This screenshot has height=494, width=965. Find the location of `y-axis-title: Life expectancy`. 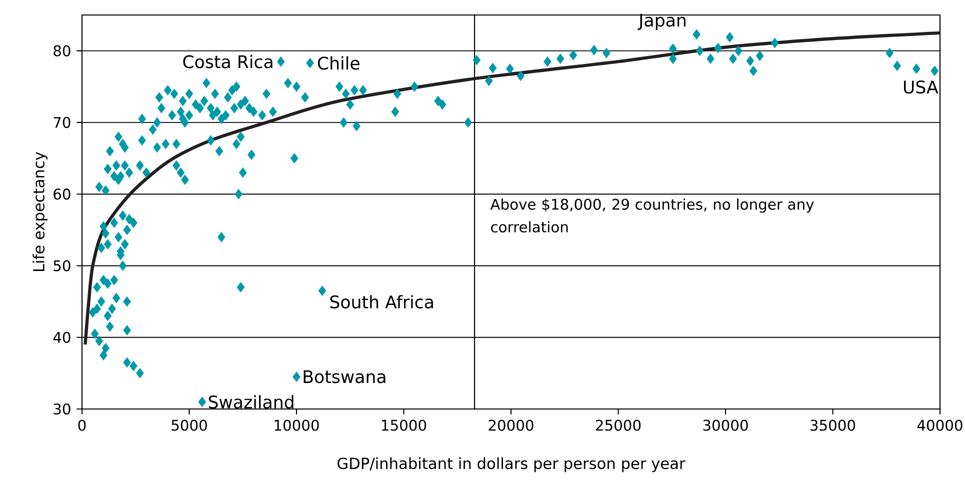

y-axis-title: Life expectancy is located at coordinates (40, 211).